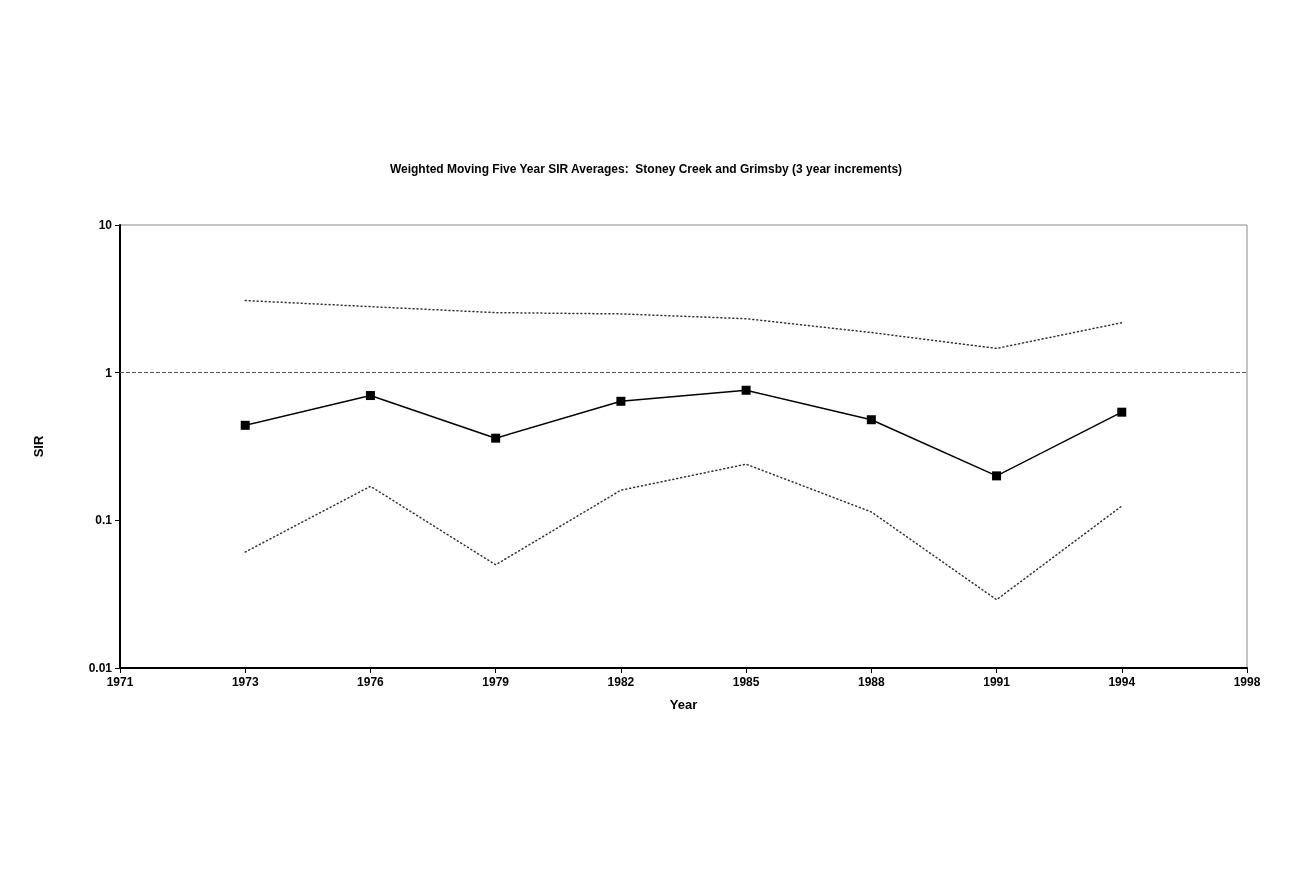  Describe the element at coordinates (496, 682) in the screenshot. I see `x-tick-label: 1979` at that location.